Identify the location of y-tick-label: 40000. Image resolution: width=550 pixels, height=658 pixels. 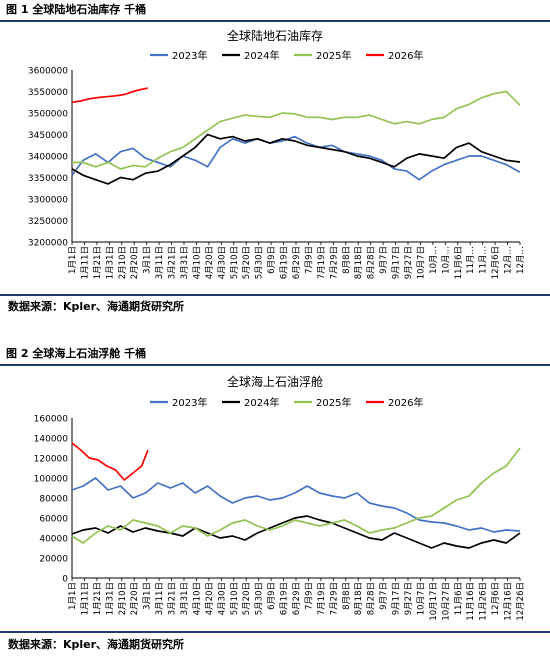
(53, 540).